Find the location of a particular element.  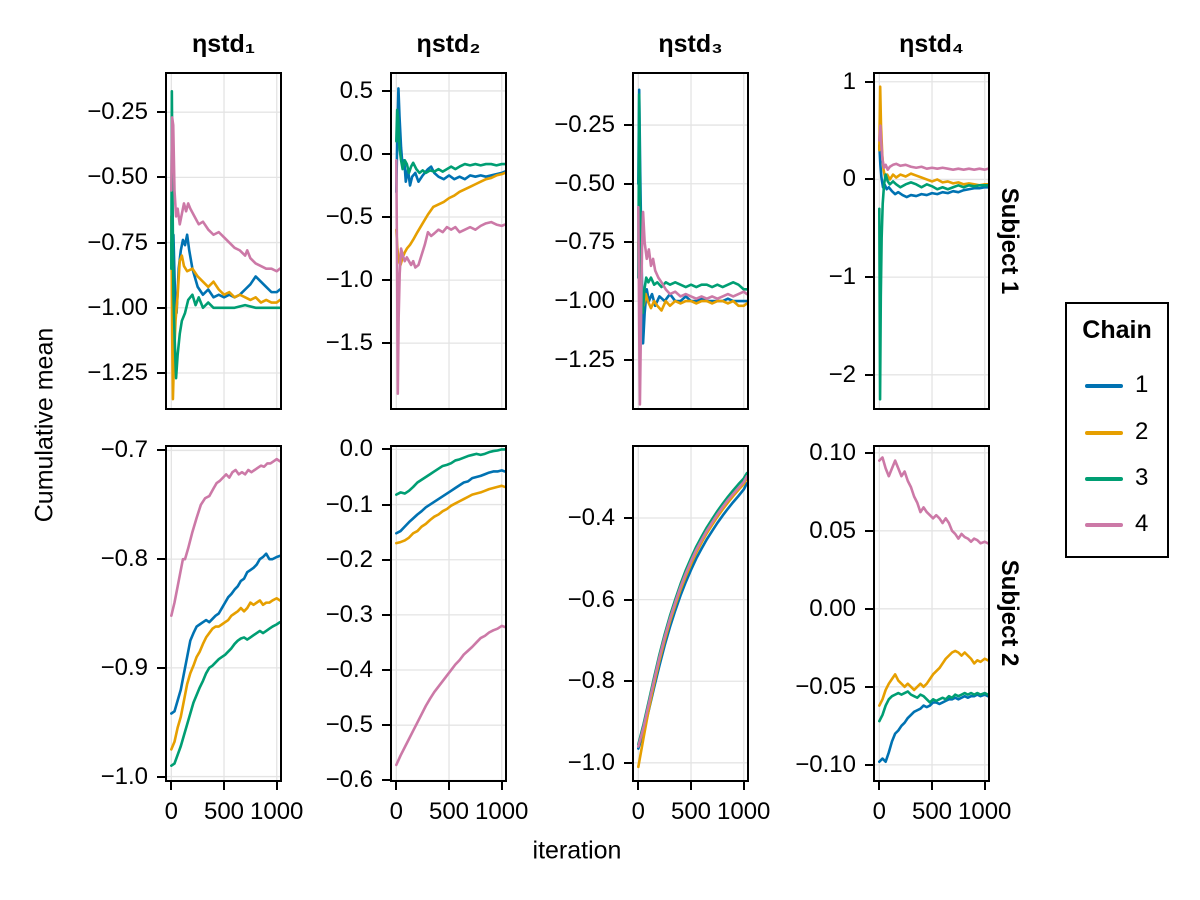

x-axis-label: iteration is located at coordinates (577, 850).